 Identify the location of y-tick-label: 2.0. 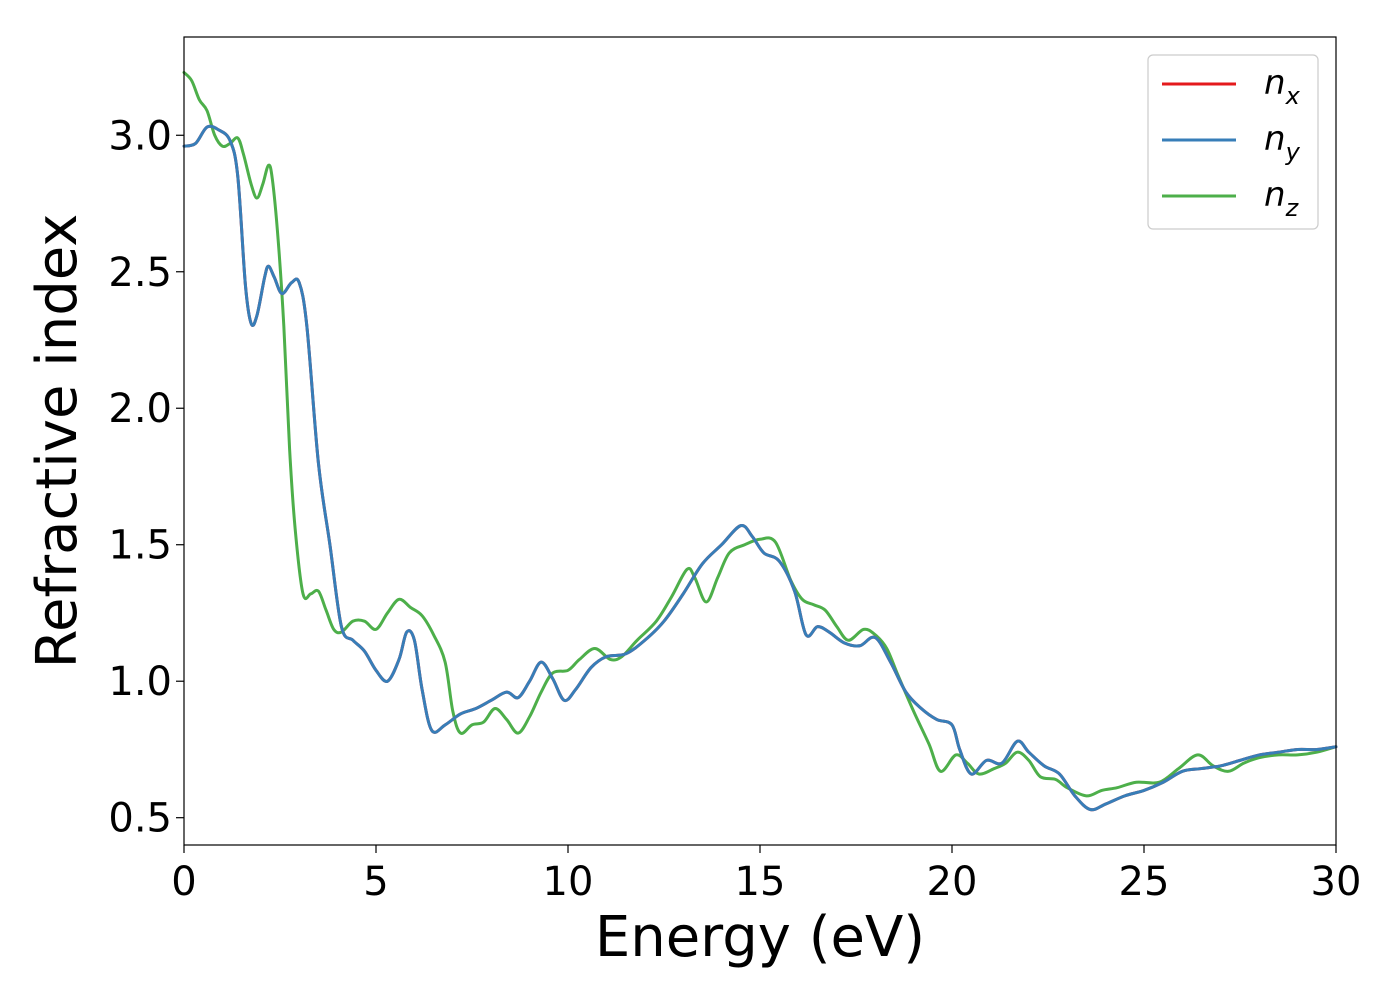
(140, 409).